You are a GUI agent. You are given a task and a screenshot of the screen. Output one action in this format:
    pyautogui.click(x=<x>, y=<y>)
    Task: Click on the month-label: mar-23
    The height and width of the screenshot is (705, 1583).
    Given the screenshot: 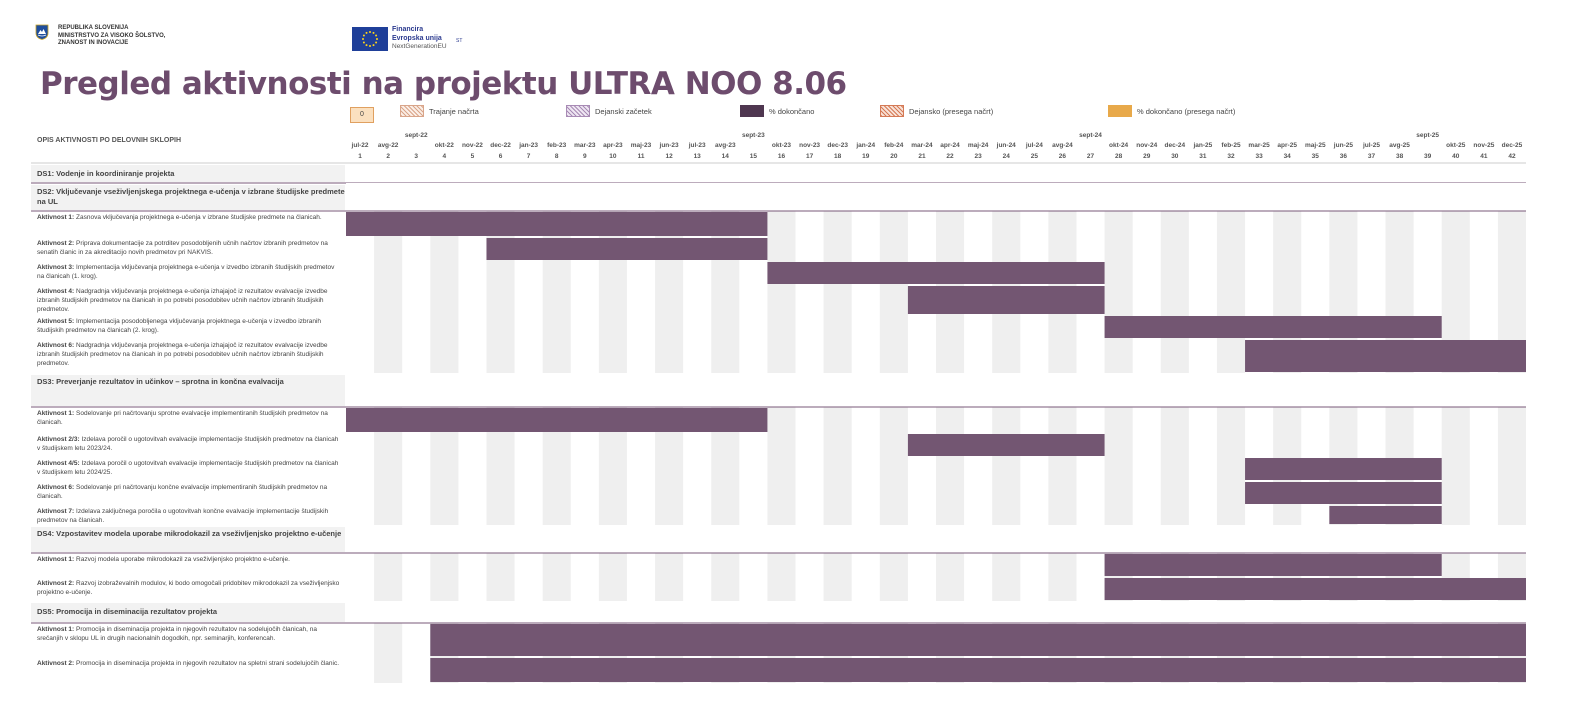 What is the action you would take?
    pyautogui.click(x=585, y=145)
    